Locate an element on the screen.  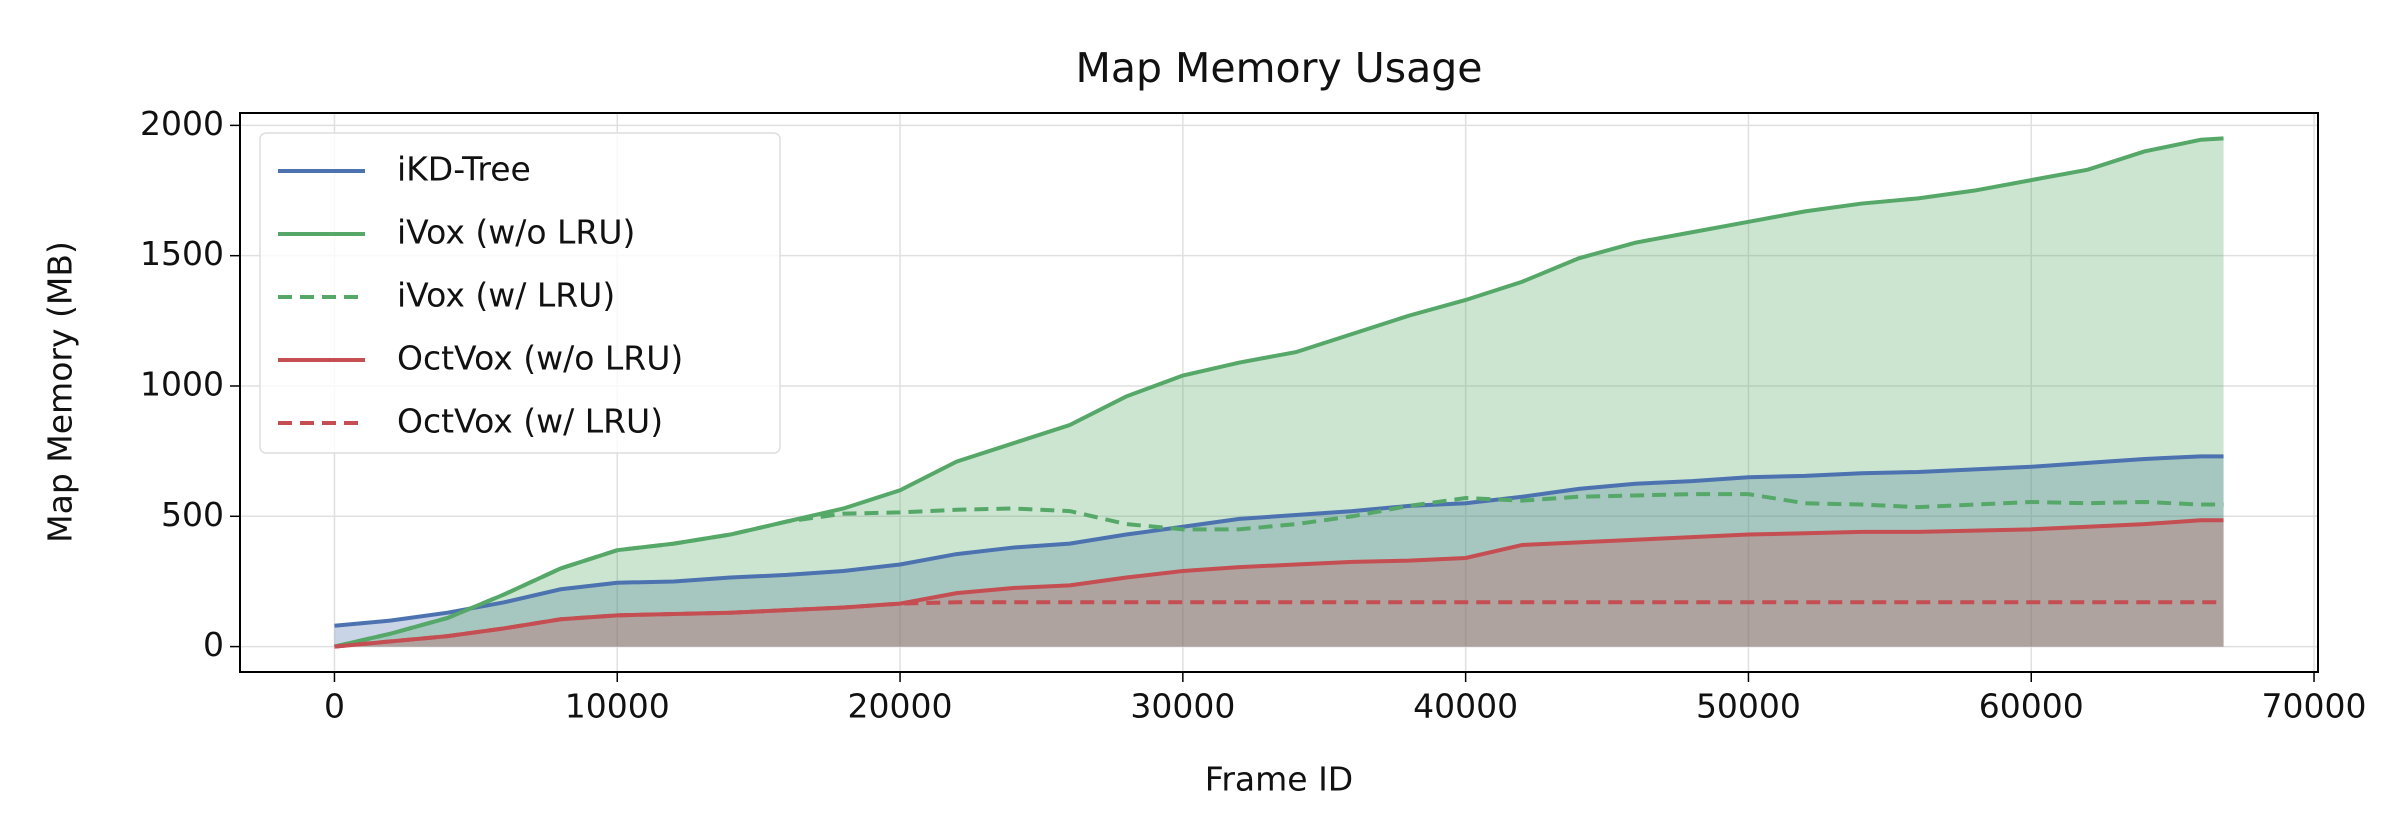
y-tick-label: 1000 is located at coordinates (182, 383).